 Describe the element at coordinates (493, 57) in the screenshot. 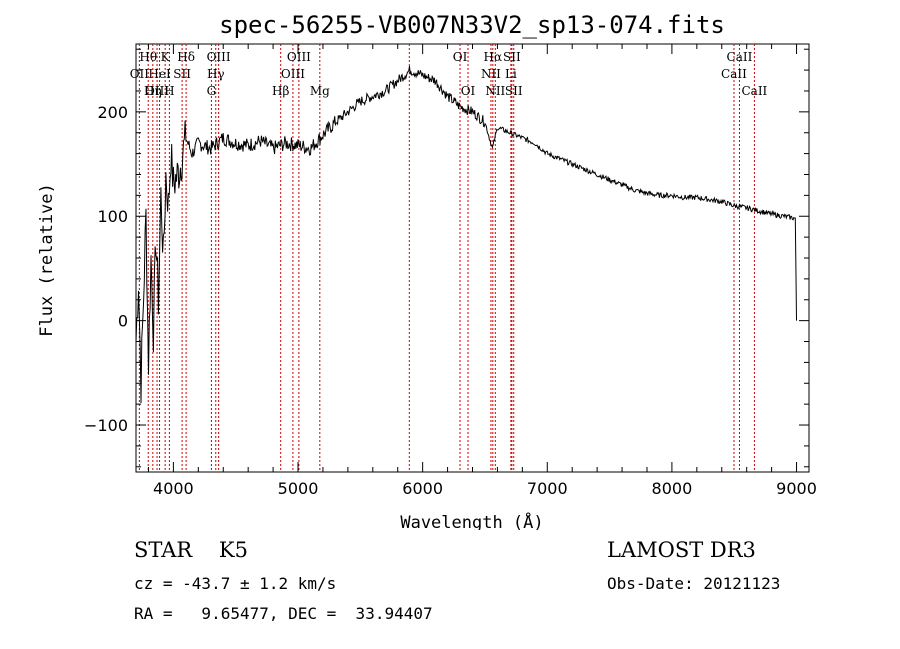

I see `line-label: Hα` at that location.